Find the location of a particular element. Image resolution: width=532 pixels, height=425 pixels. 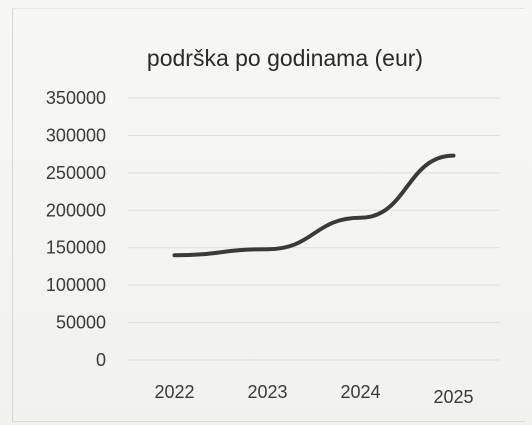

y-tick-label: 50000 is located at coordinates (81, 323).